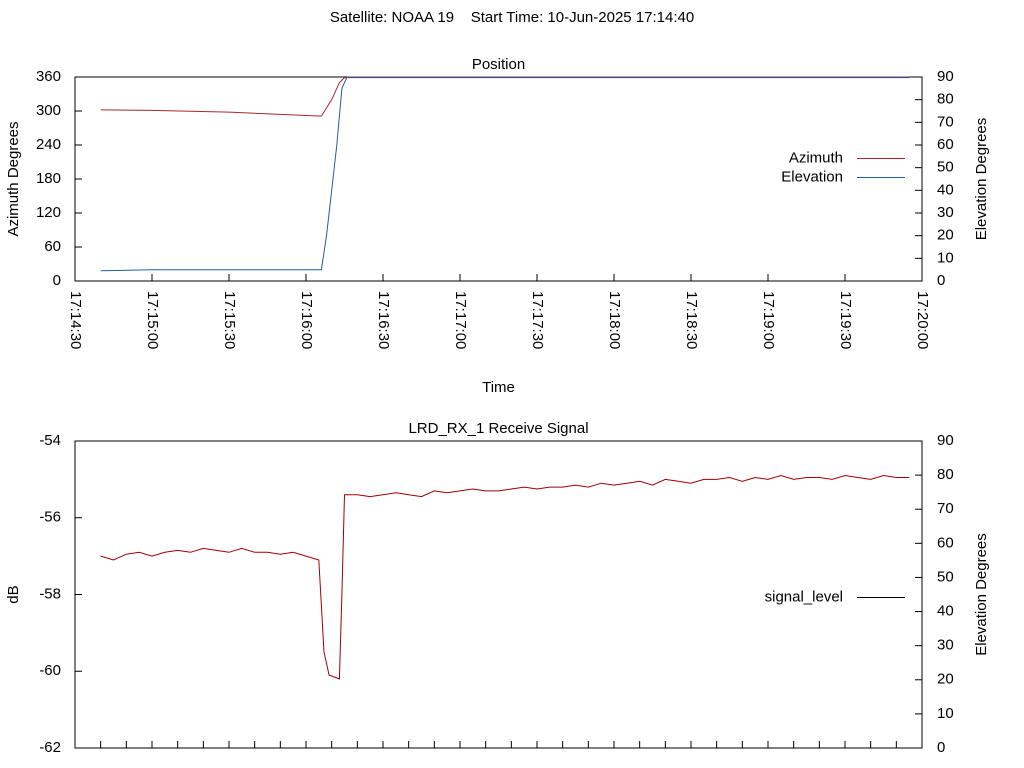 This screenshot has width=1024, height=768. What do you see at coordinates (768, 320) in the screenshot?
I see `x-tick-label: 17:19:00` at bounding box center [768, 320].